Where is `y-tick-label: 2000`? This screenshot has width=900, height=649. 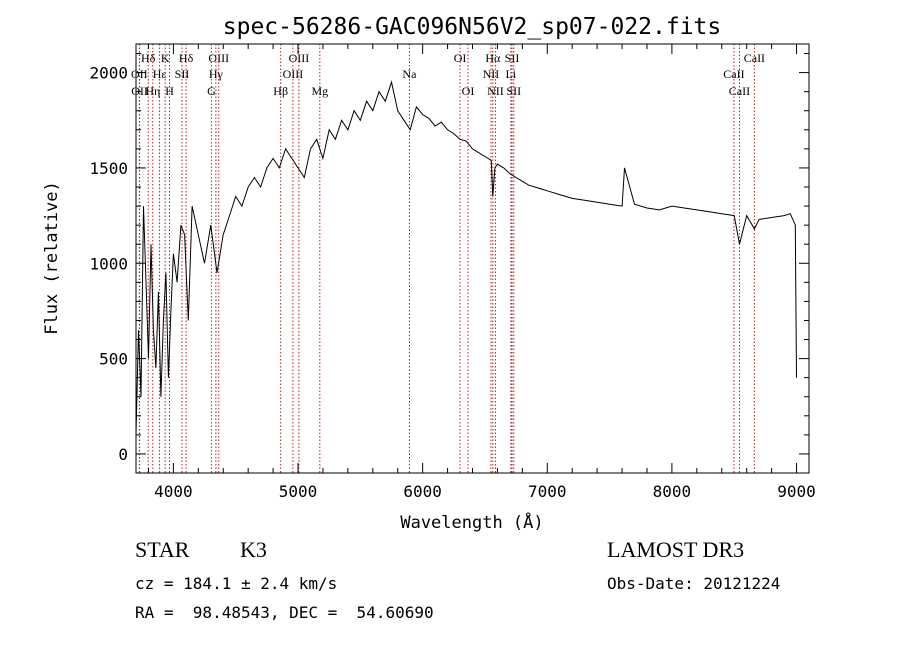 y-tick-label: 2000 is located at coordinates (108, 73).